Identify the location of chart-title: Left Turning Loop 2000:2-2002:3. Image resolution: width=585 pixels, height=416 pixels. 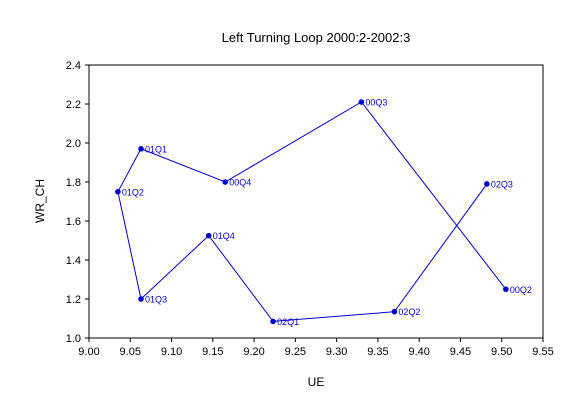
(316, 37).